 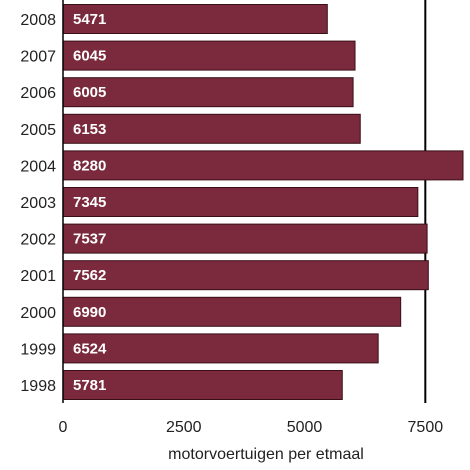 I want to click on category-label-2007: 2007, so click(x=38, y=57).